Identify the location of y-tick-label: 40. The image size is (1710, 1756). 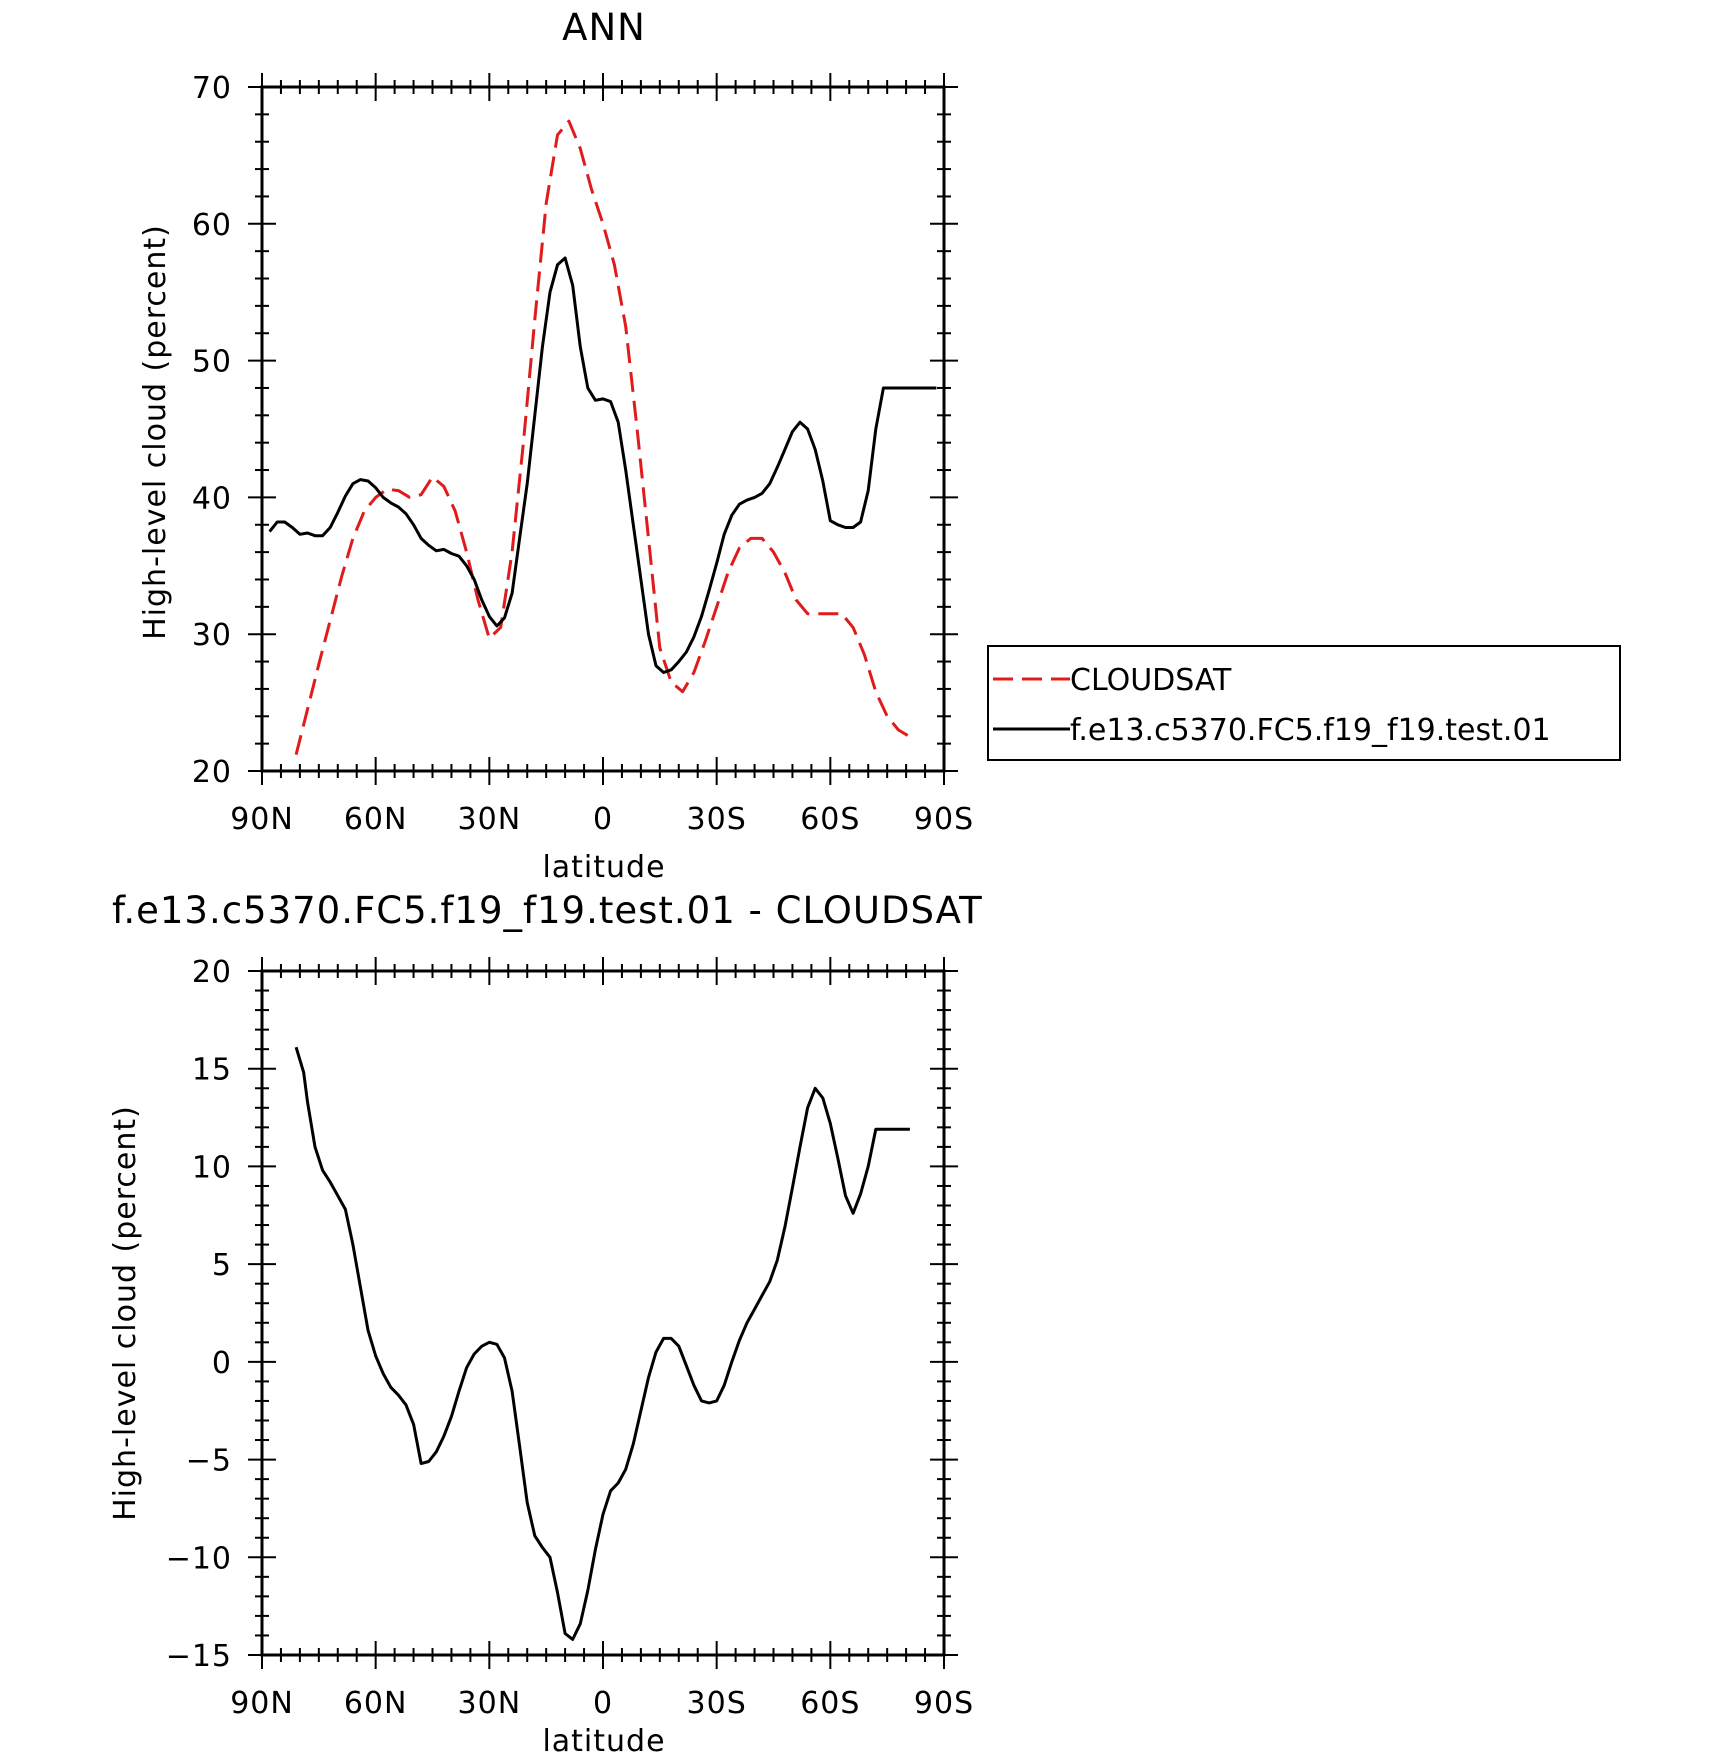
(212, 498).